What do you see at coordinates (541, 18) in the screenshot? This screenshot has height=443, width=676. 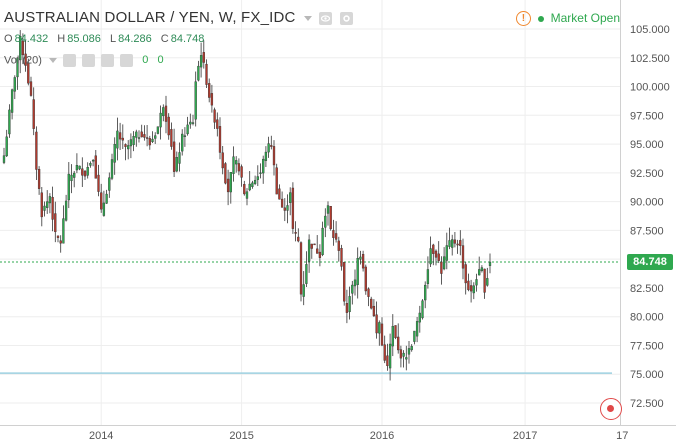 I see `status-dot-icon` at bounding box center [541, 18].